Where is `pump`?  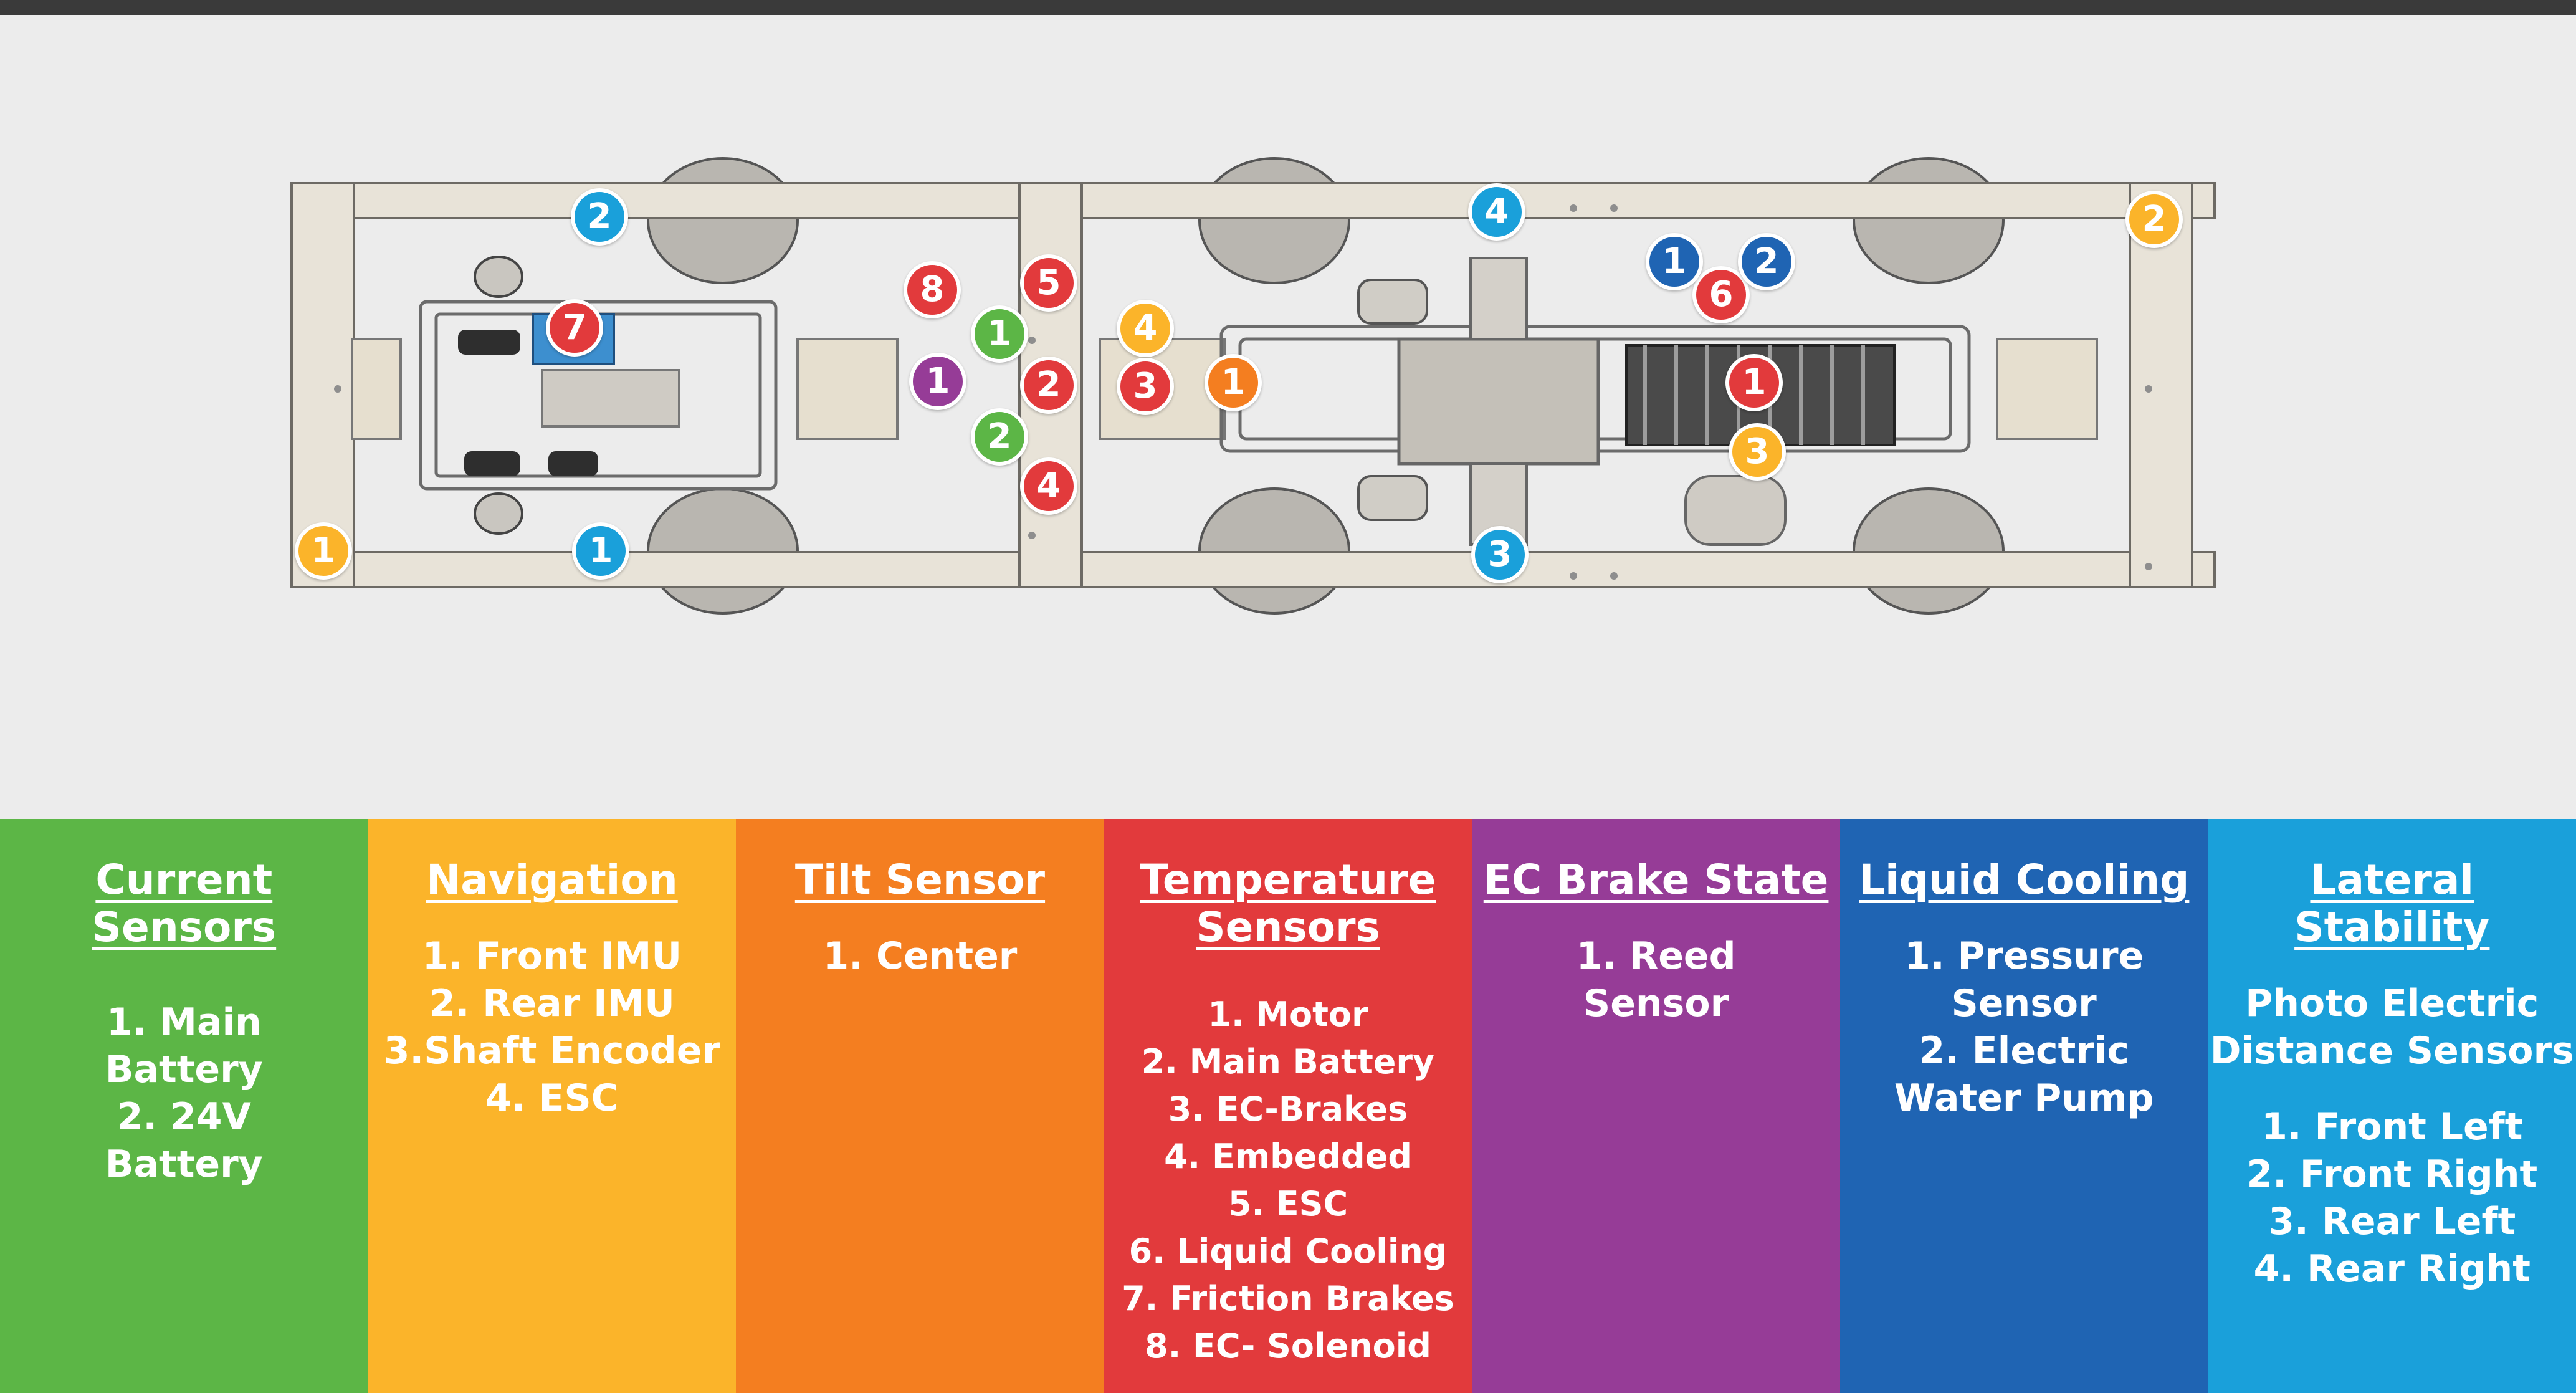
pump is located at coordinates (1736, 511).